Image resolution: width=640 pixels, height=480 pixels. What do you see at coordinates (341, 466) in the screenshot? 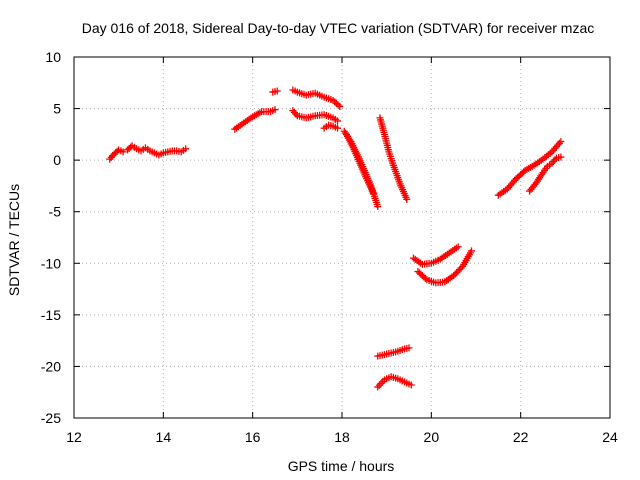
I see `x-axis-label: GPS time / hours` at bounding box center [341, 466].